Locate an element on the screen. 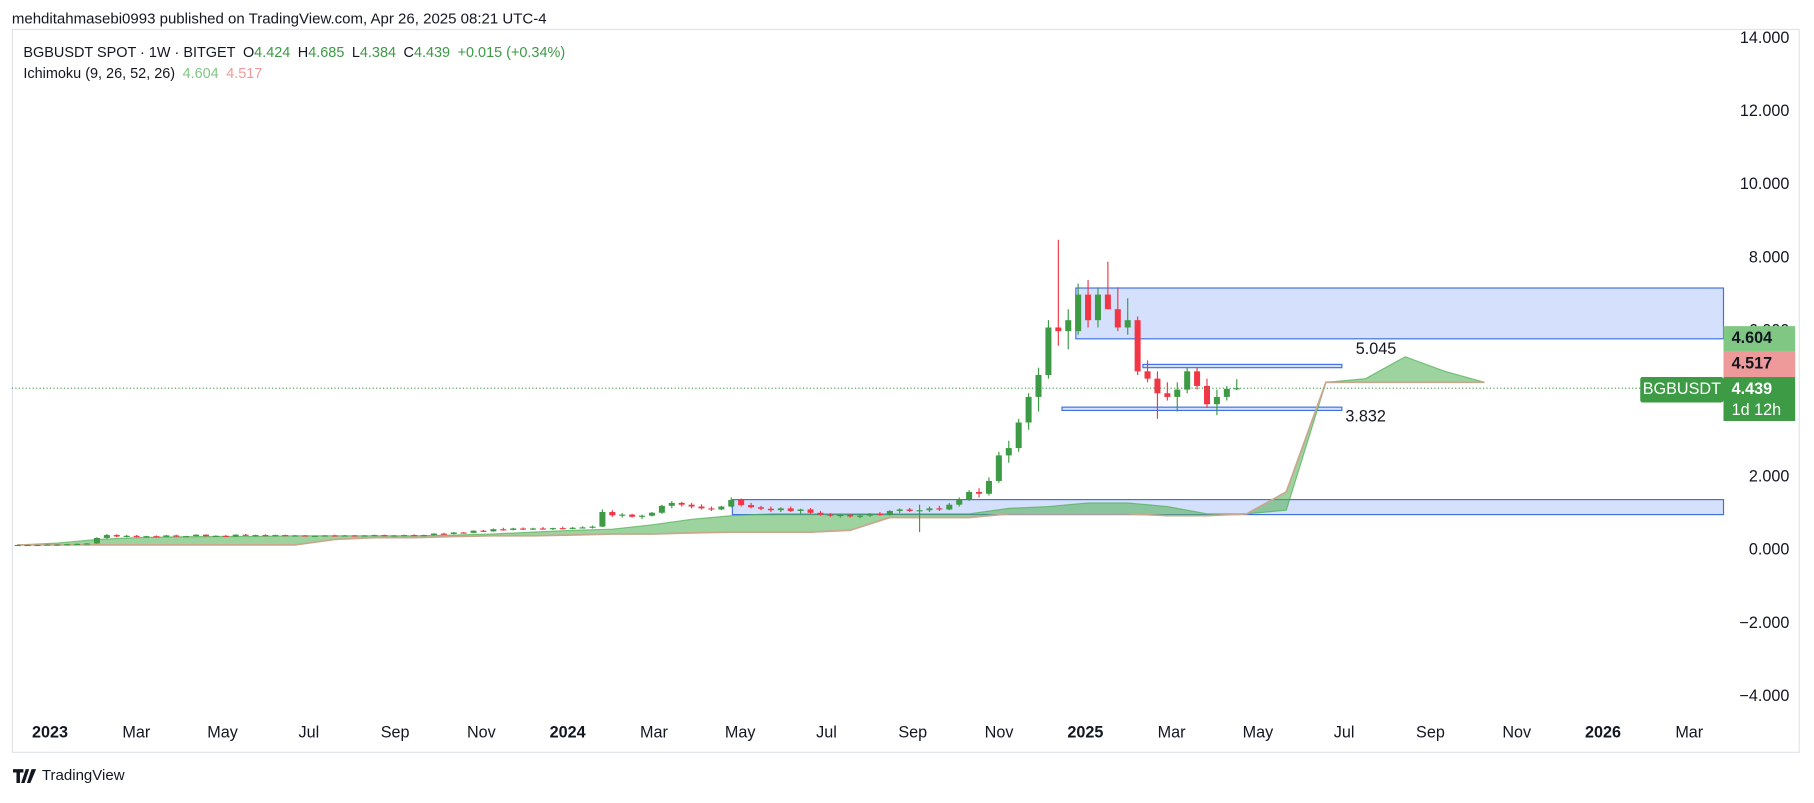 Image resolution: width=1814 pixels, height=803 pixels. indicator-value: 4.517 is located at coordinates (244, 74).